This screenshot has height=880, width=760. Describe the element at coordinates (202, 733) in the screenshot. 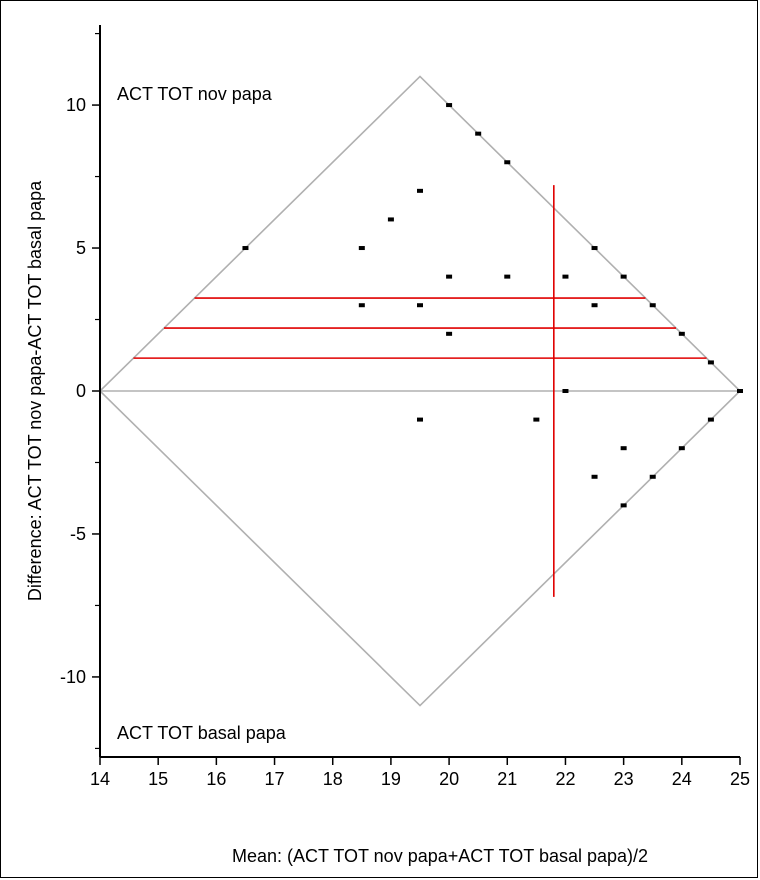

I see `bottom-region-label: ACT TOT basal papa` at that location.